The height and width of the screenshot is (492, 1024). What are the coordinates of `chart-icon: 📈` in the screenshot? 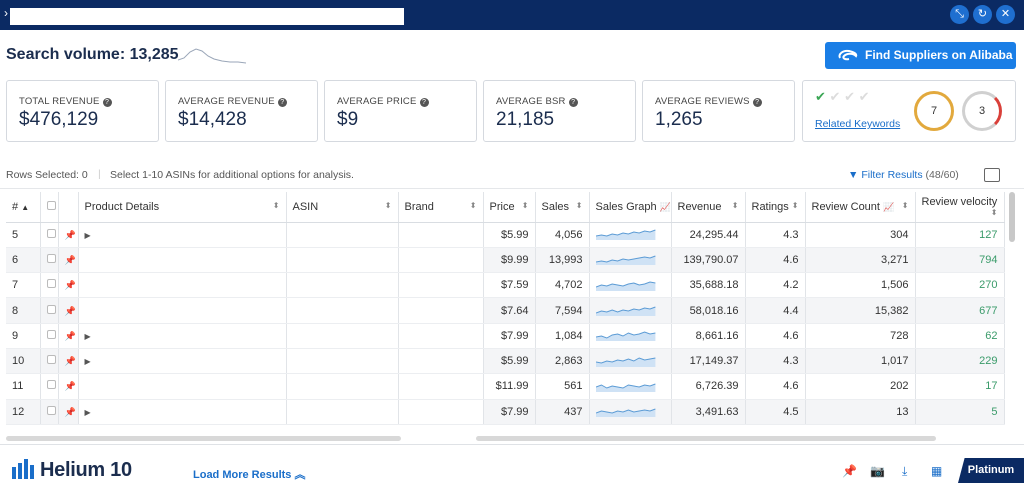 It's located at (889, 206).